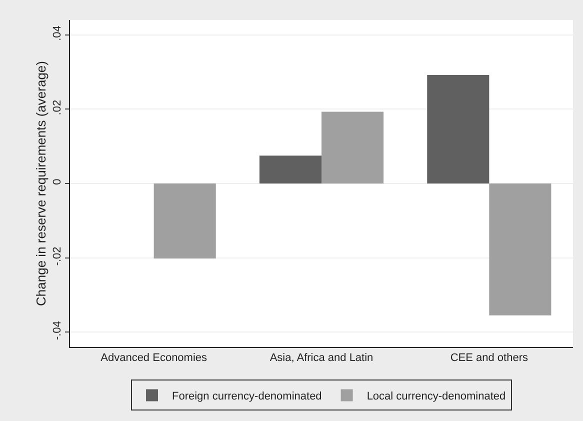  I want to click on y-tick-label: .02, so click(58, 108).